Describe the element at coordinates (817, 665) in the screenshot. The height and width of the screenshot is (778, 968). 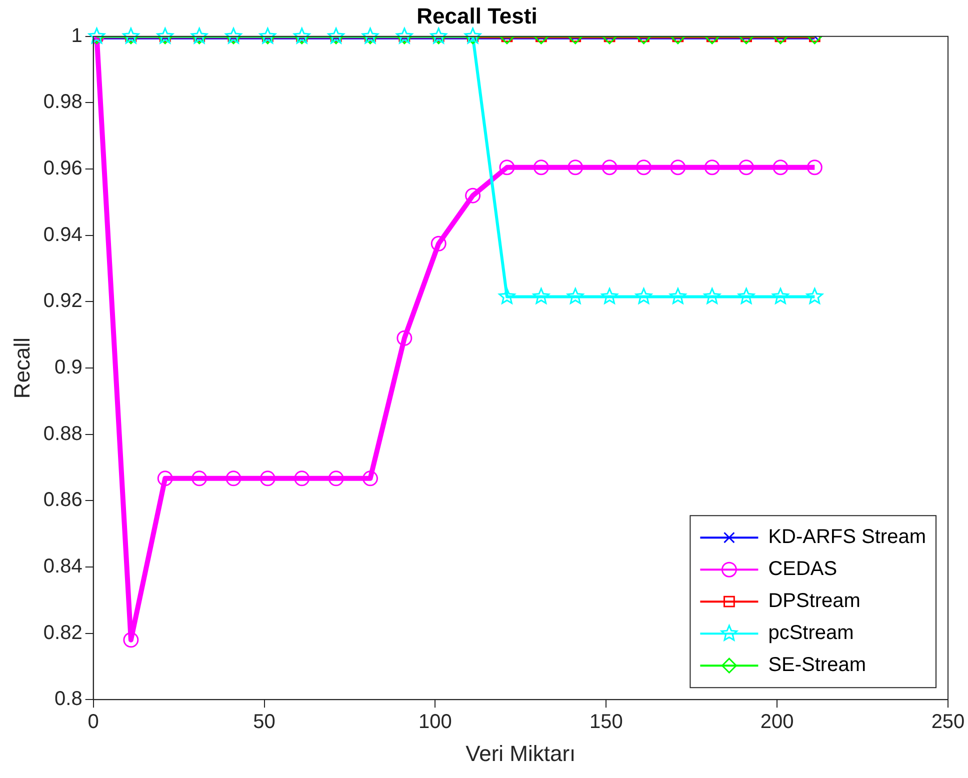
I see `legend-label: SE-Stream` at that location.